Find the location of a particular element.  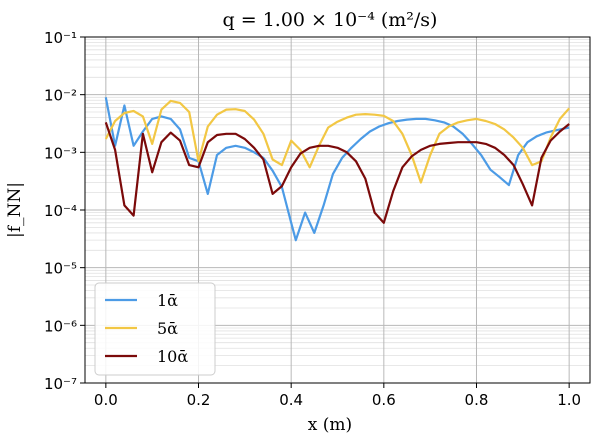

x-tick-label: 0.8 is located at coordinates (477, 400).